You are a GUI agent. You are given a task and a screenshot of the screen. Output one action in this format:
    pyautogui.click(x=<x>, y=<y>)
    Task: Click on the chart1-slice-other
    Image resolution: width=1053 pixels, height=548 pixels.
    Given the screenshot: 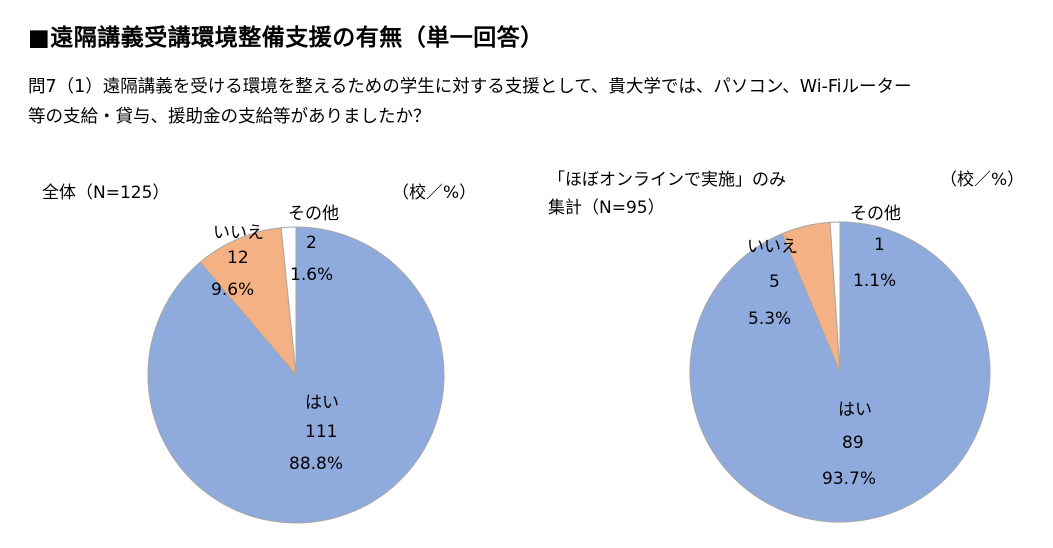 What is the action you would take?
    pyautogui.click(x=288, y=301)
    